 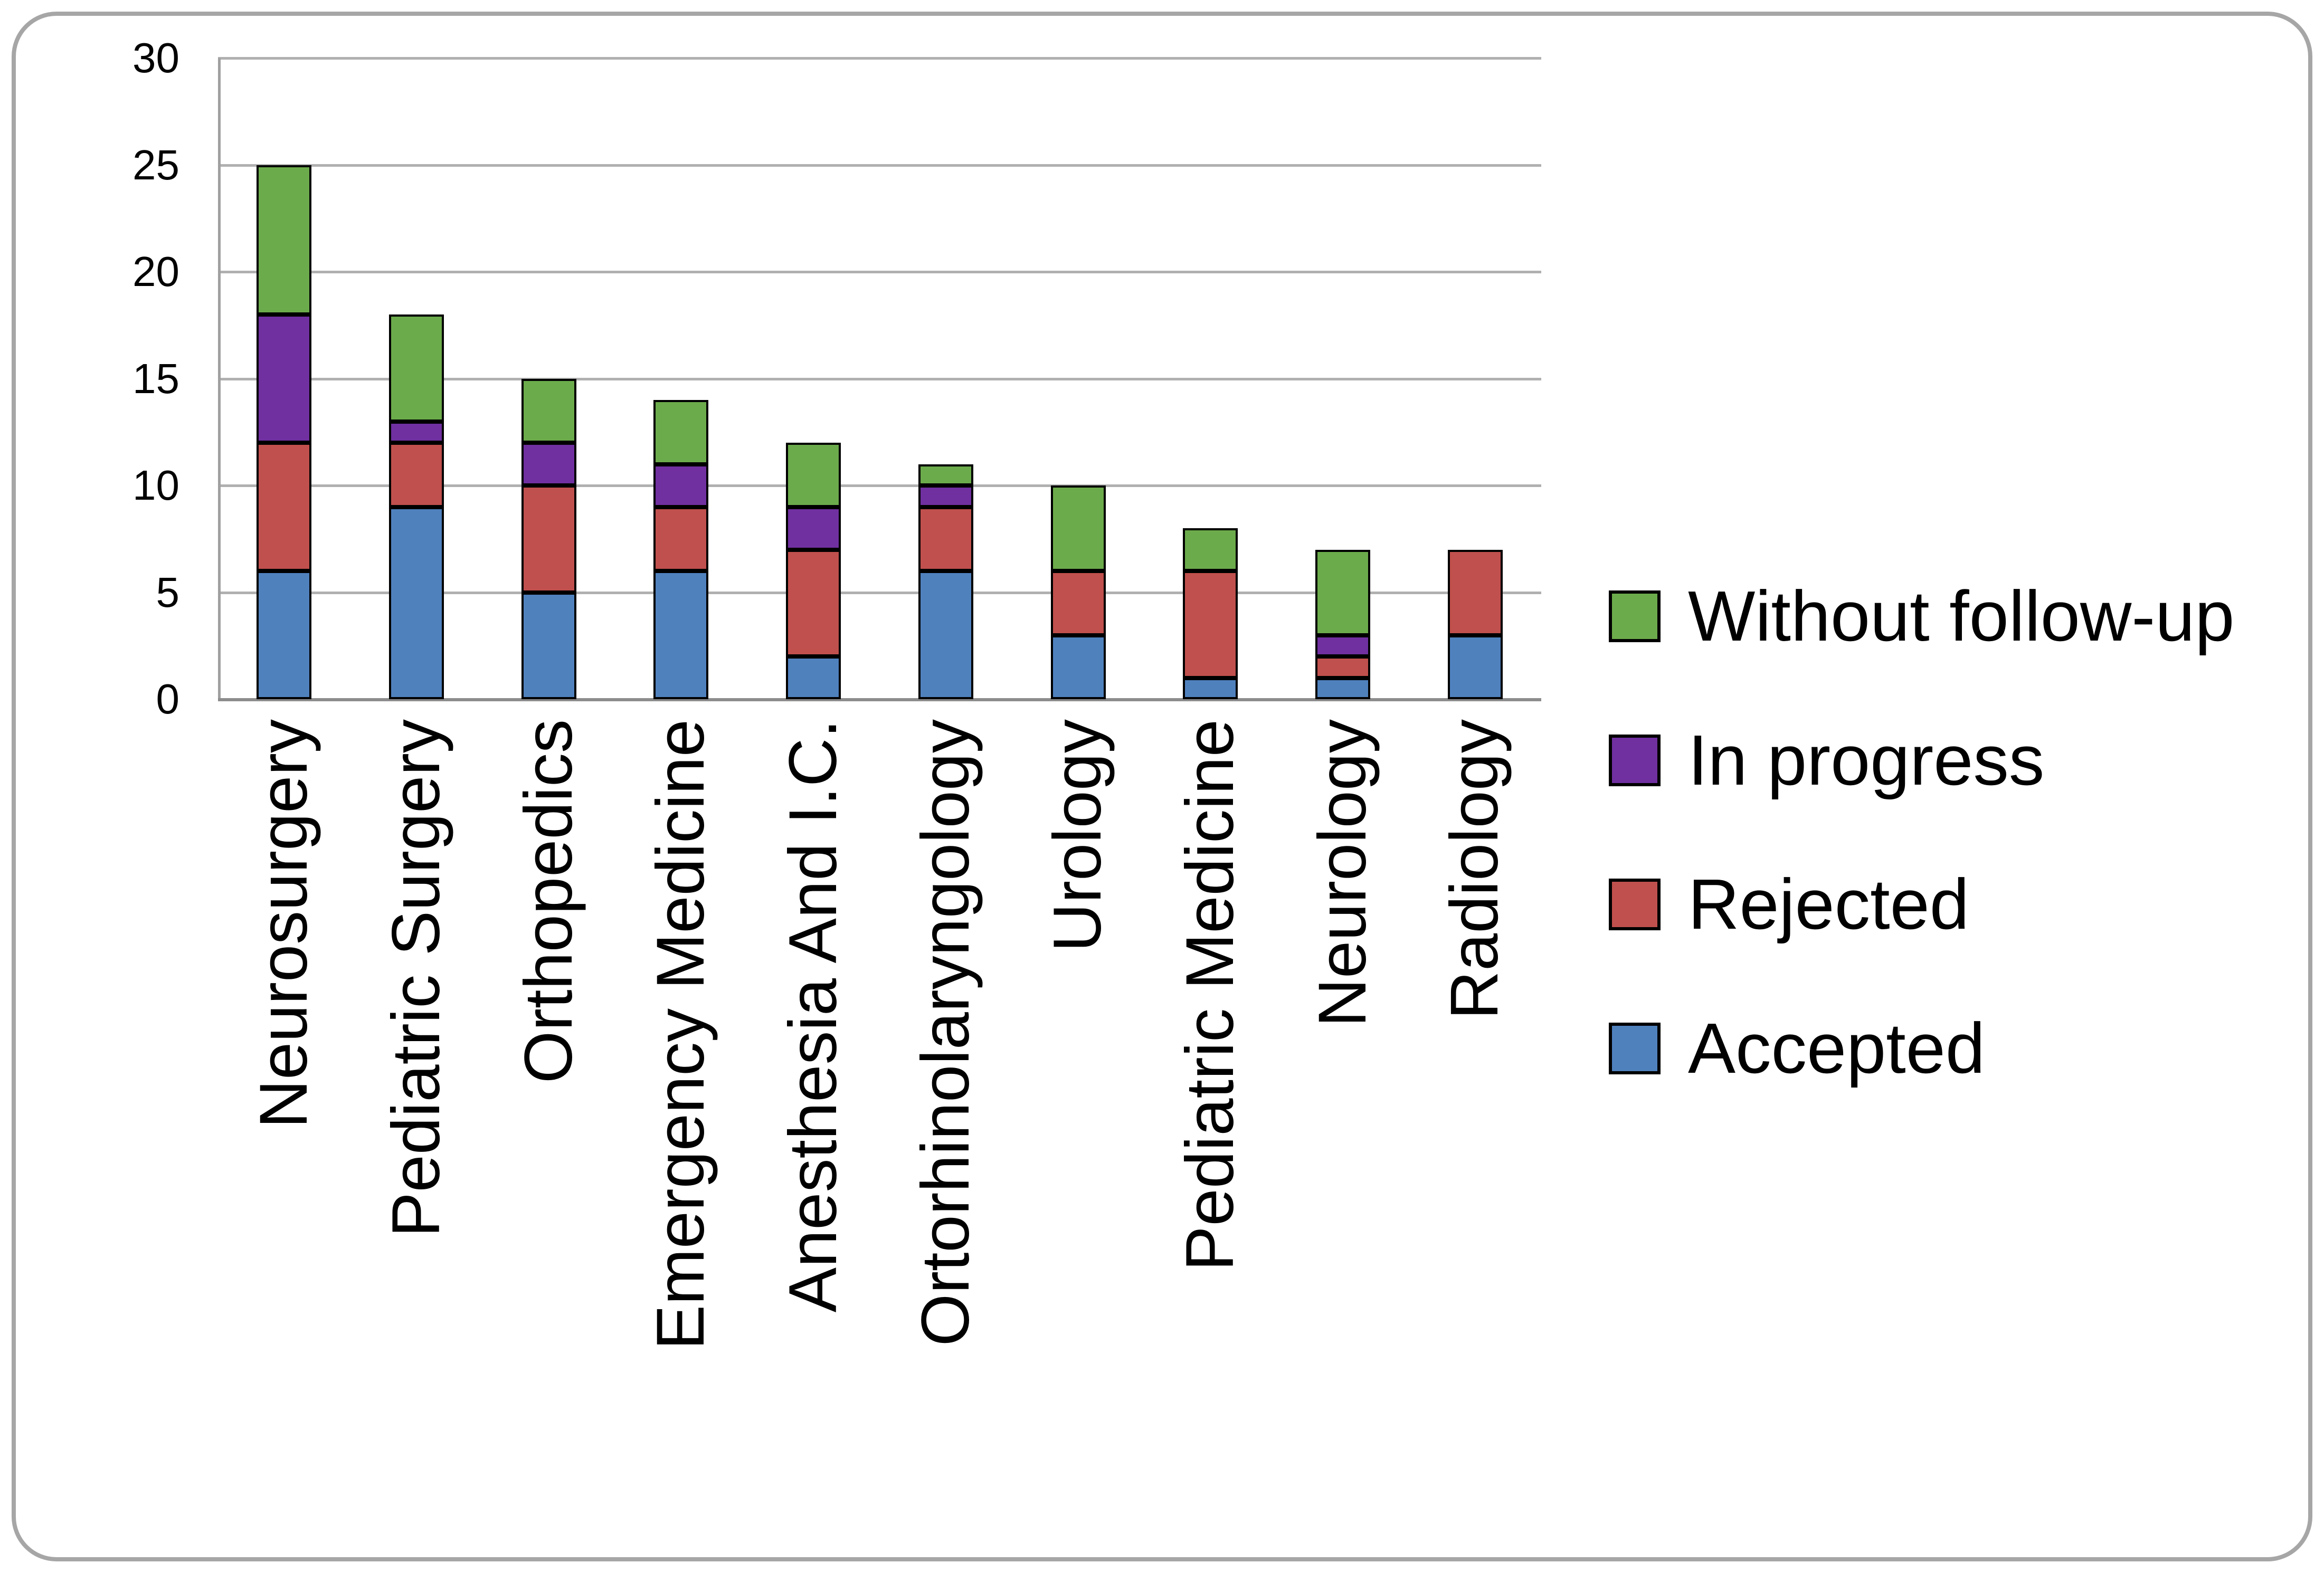 I want to click on legend-item-in-progress: In progress, so click(x=1921, y=760).